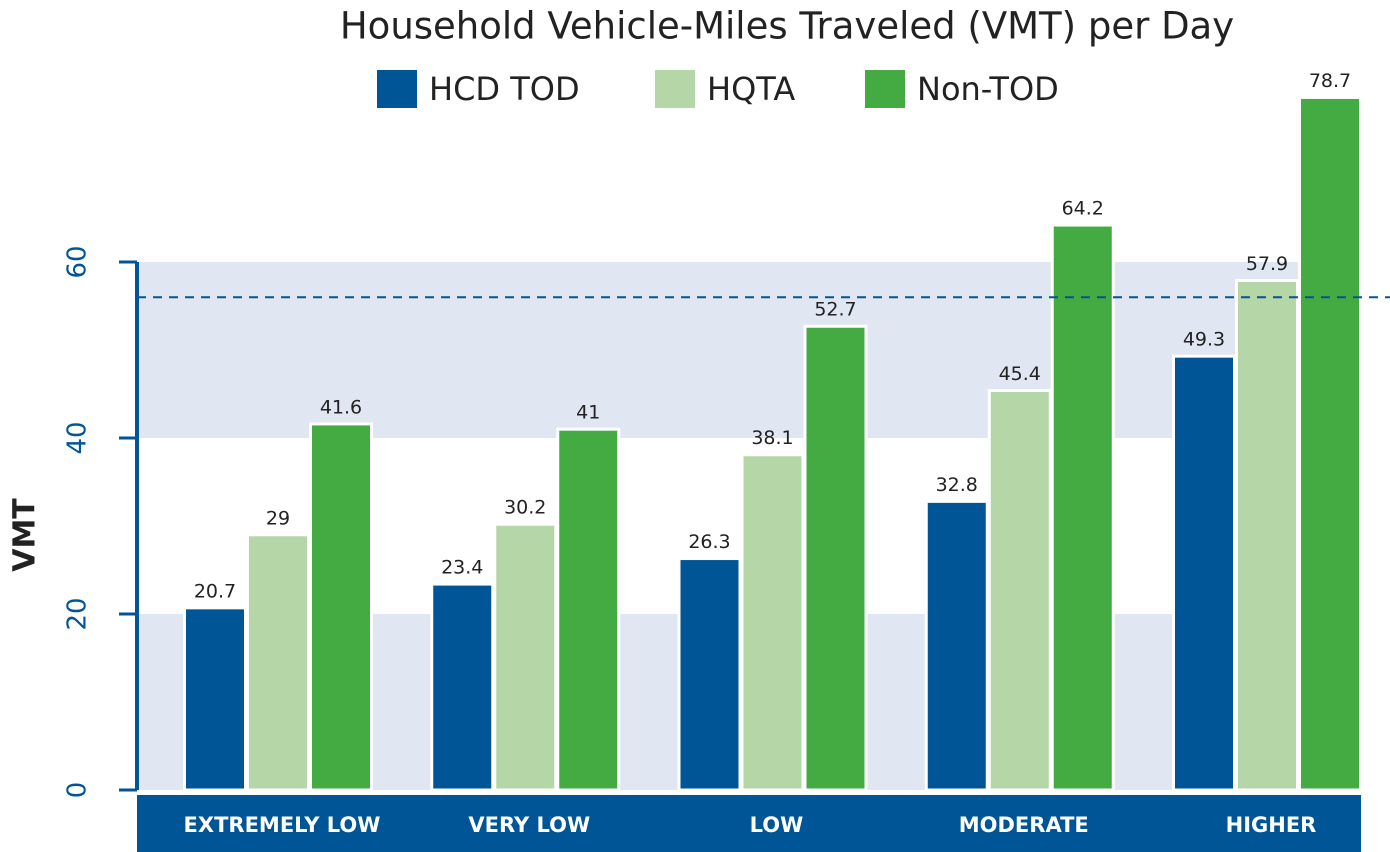  I want to click on value-label: 26.3, so click(709, 542).